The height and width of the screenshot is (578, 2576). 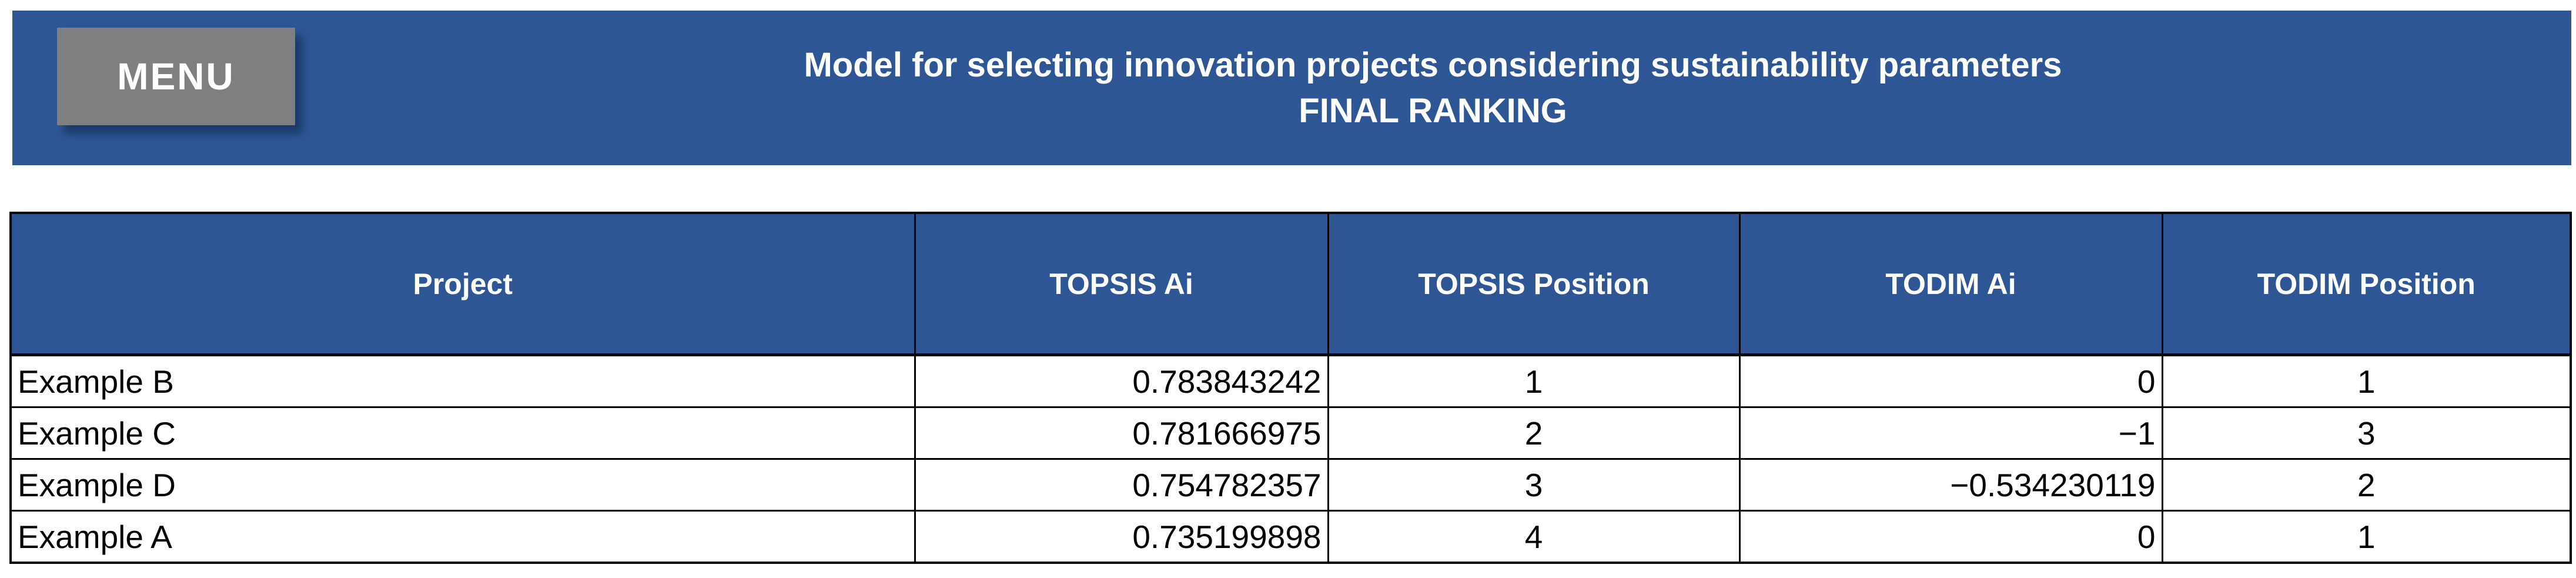 I want to click on cell-project: Example A, so click(x=462, y=537).